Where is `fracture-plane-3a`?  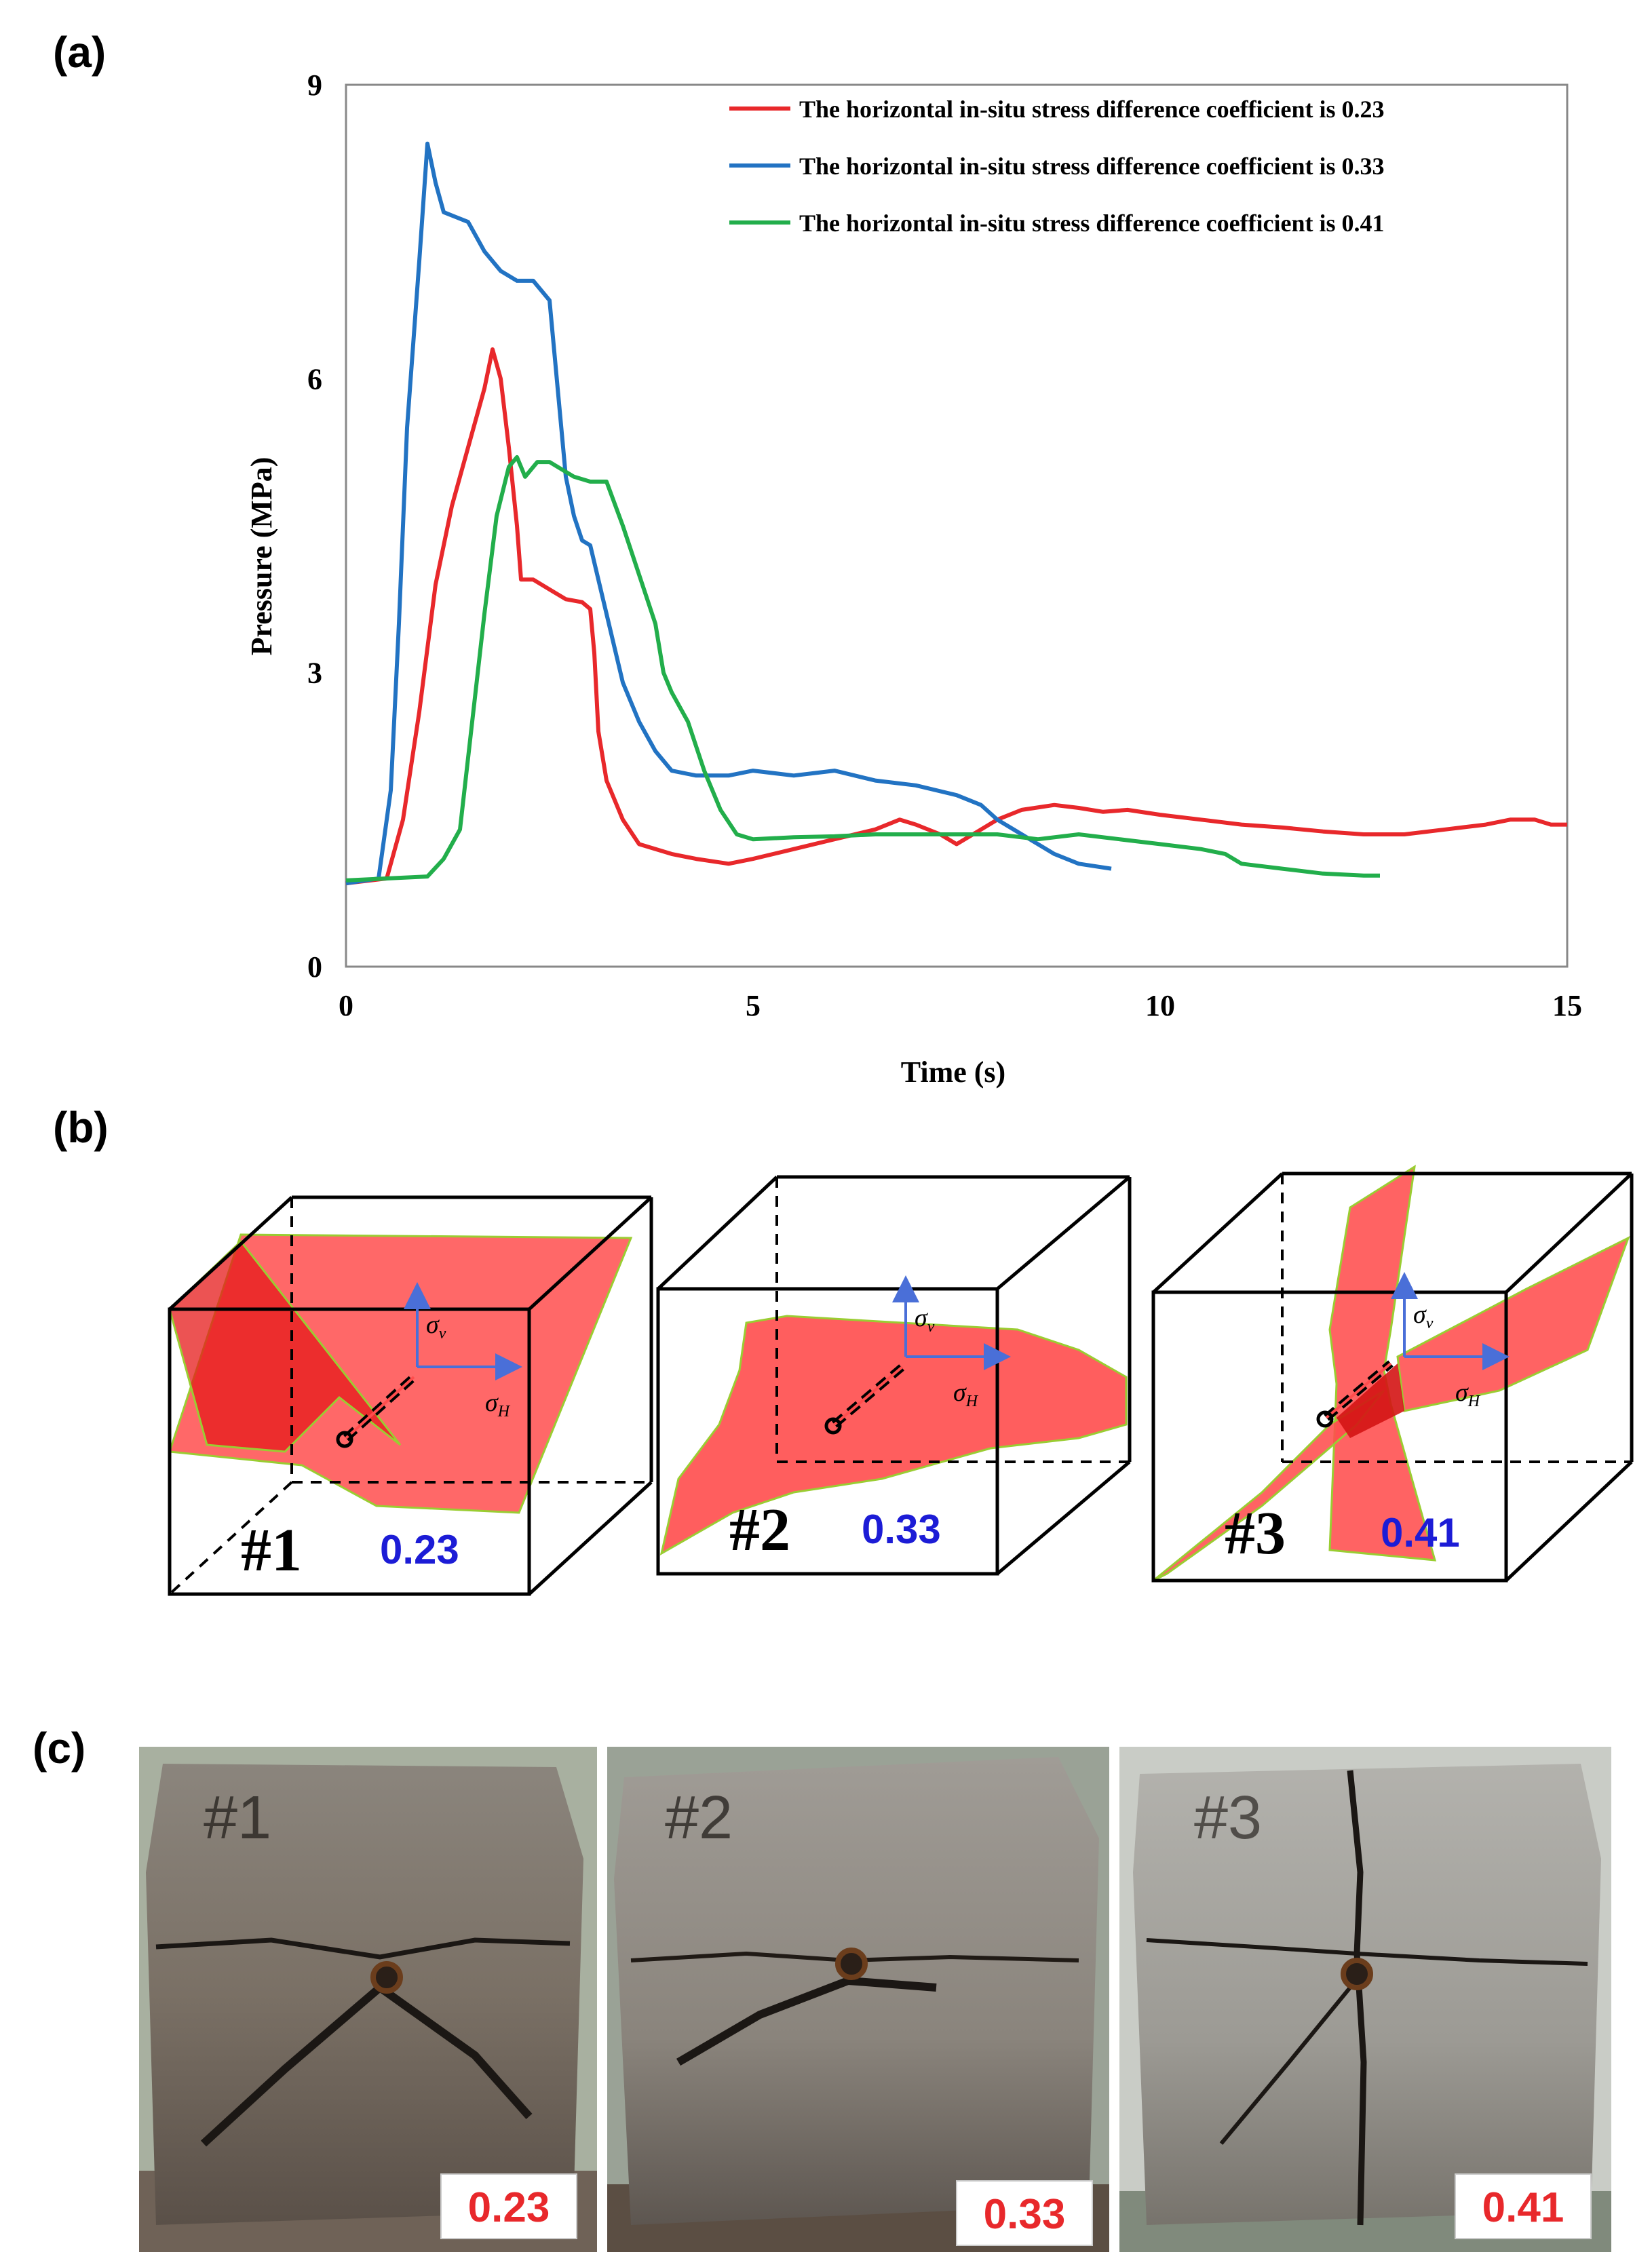
fracture-plane-3a is located at coordinates (1382, 1363).